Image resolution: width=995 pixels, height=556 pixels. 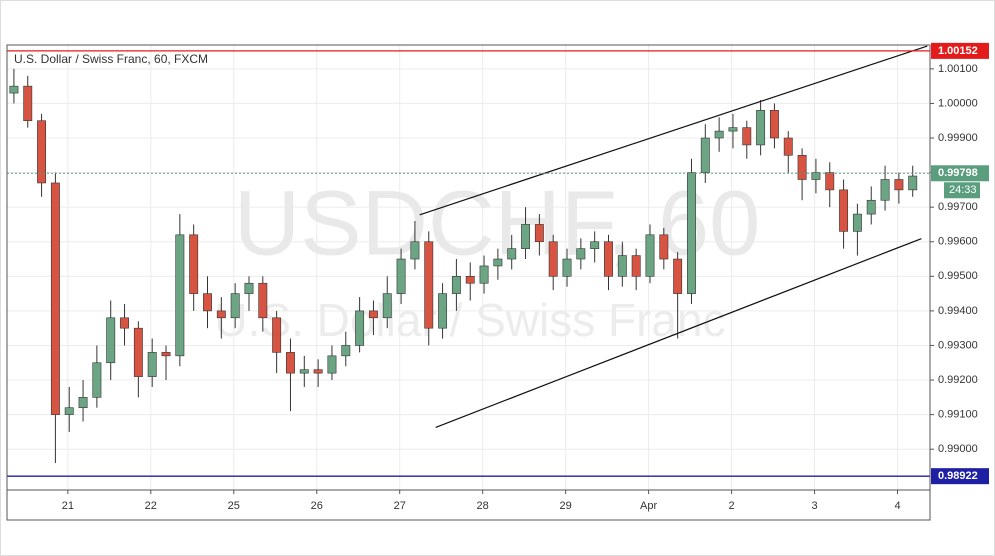 I want to click on level-label: 1.00152, so click(x=958, y=51).